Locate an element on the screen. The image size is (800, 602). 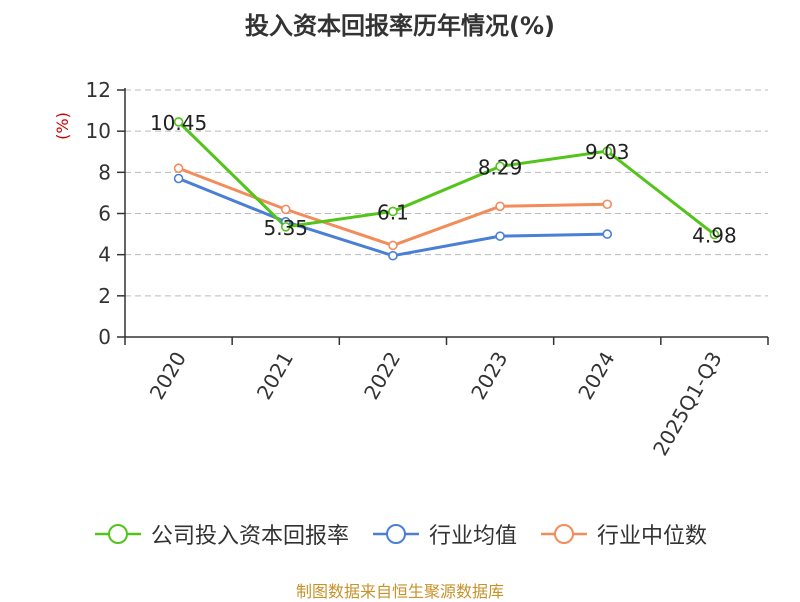
legend-item: 行业中位数 is located at coordinates (623, 534).